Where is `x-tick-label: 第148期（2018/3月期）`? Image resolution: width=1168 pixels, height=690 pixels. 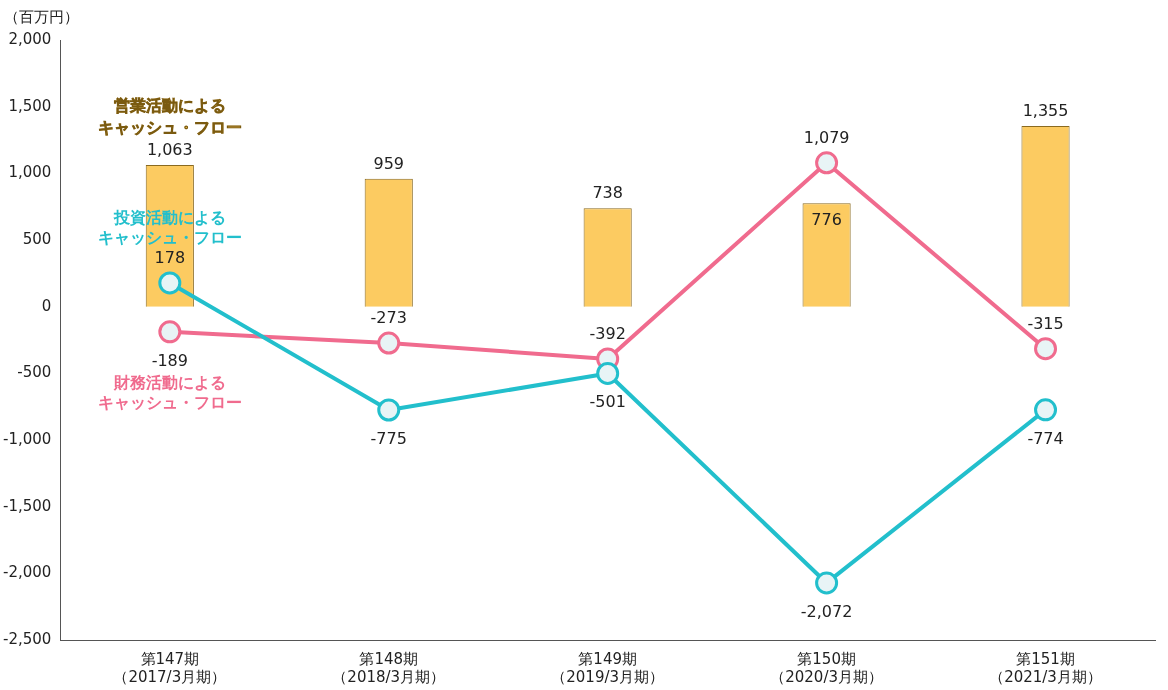 x-tick-label: 第148期（2018/3月期） is located at coordinates (389, 667).